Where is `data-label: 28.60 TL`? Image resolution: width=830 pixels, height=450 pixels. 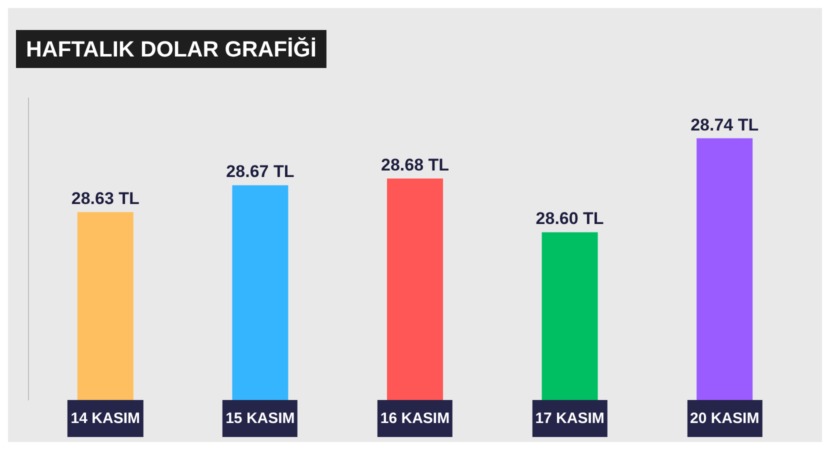
data-label: 28.60 TL is located at coordinates (570, 218).